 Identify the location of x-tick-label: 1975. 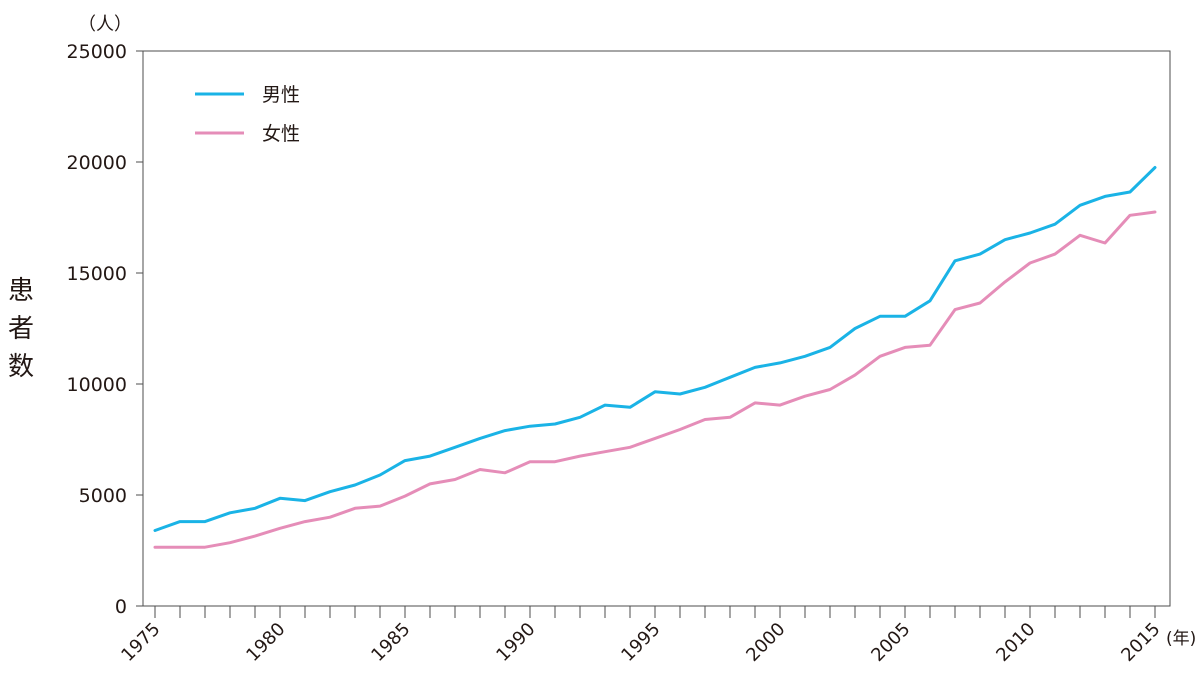
(140, 642).